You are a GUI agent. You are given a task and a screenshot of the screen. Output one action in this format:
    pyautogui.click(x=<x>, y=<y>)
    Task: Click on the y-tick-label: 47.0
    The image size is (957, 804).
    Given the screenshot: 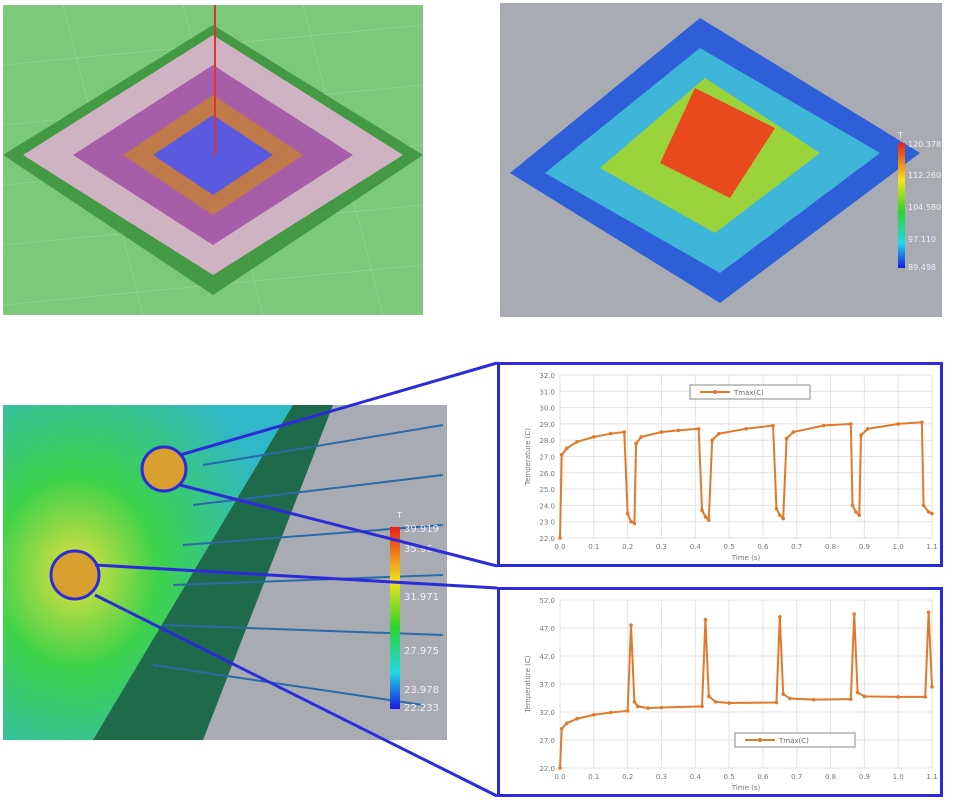 What is the action you would take?
    pyautogui.click(x=547, y=629)
    